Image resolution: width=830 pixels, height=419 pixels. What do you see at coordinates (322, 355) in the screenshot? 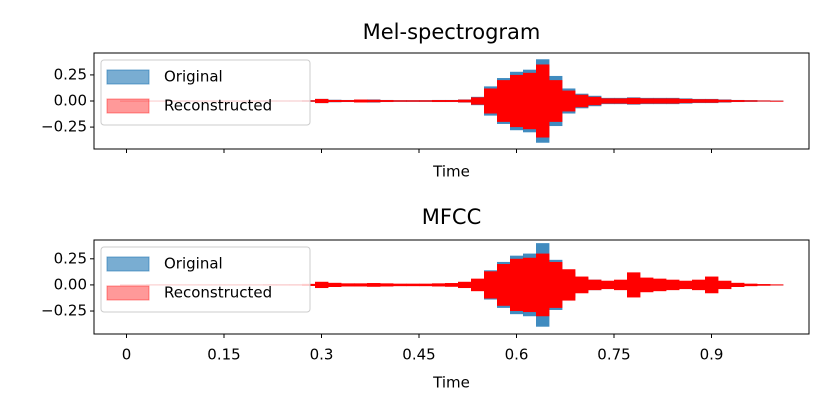
I see `x-tick-label: 0.3` at bounding box center [322, 355].